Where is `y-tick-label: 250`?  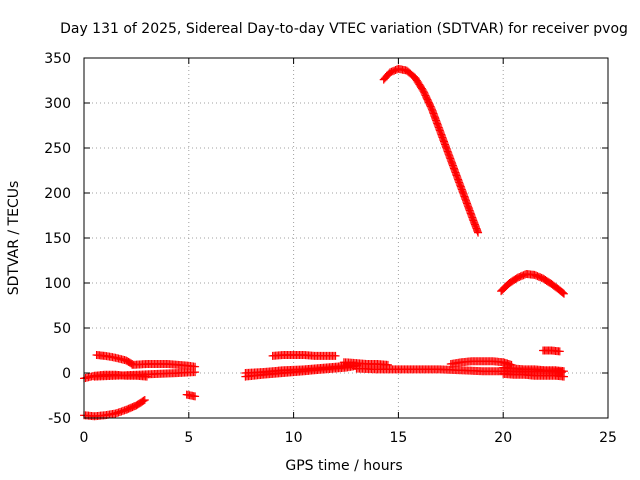 y-tick-label: 250 is located at coordinates (57, 149).